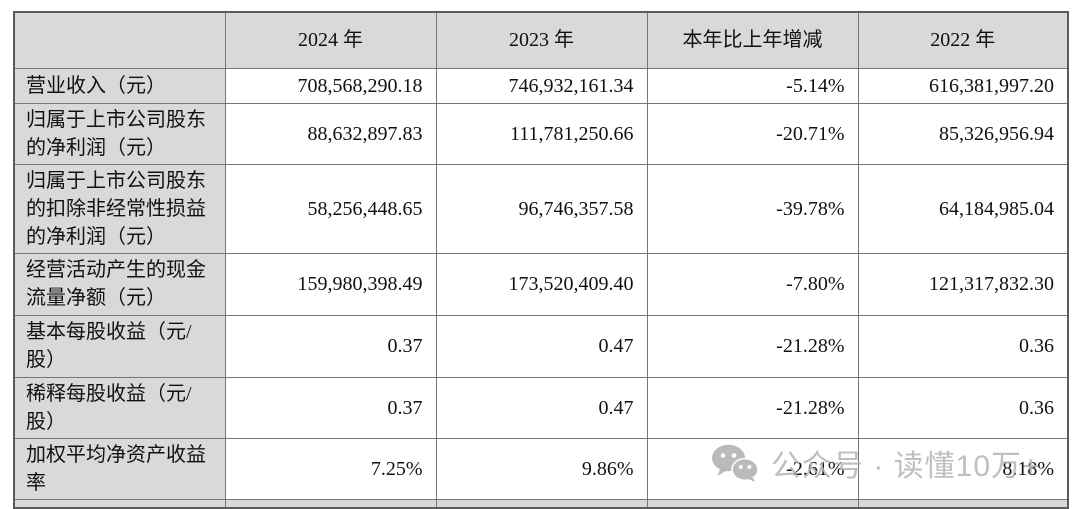 This screenshot has height=509, width=1080. Describe the element at coordinates (119, 85) in the screenshot. I see `row-label: 营业收入（元）` at that location.